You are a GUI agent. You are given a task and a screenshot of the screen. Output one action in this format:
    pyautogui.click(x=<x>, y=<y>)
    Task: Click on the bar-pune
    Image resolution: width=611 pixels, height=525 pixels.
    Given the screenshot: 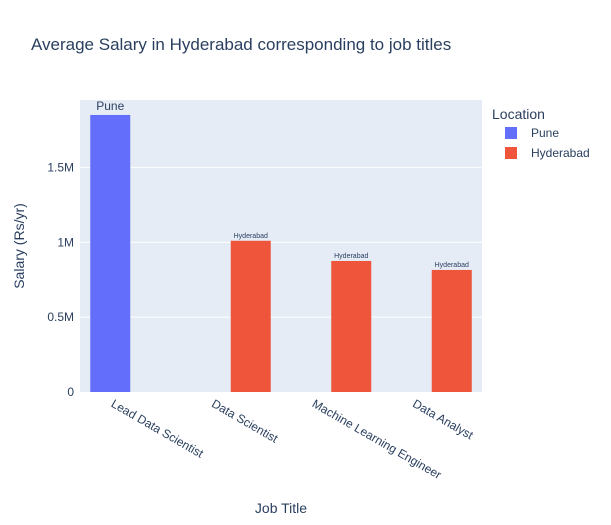 What is the action you would take?
    pyautogui.click(x=110, y=253)
    